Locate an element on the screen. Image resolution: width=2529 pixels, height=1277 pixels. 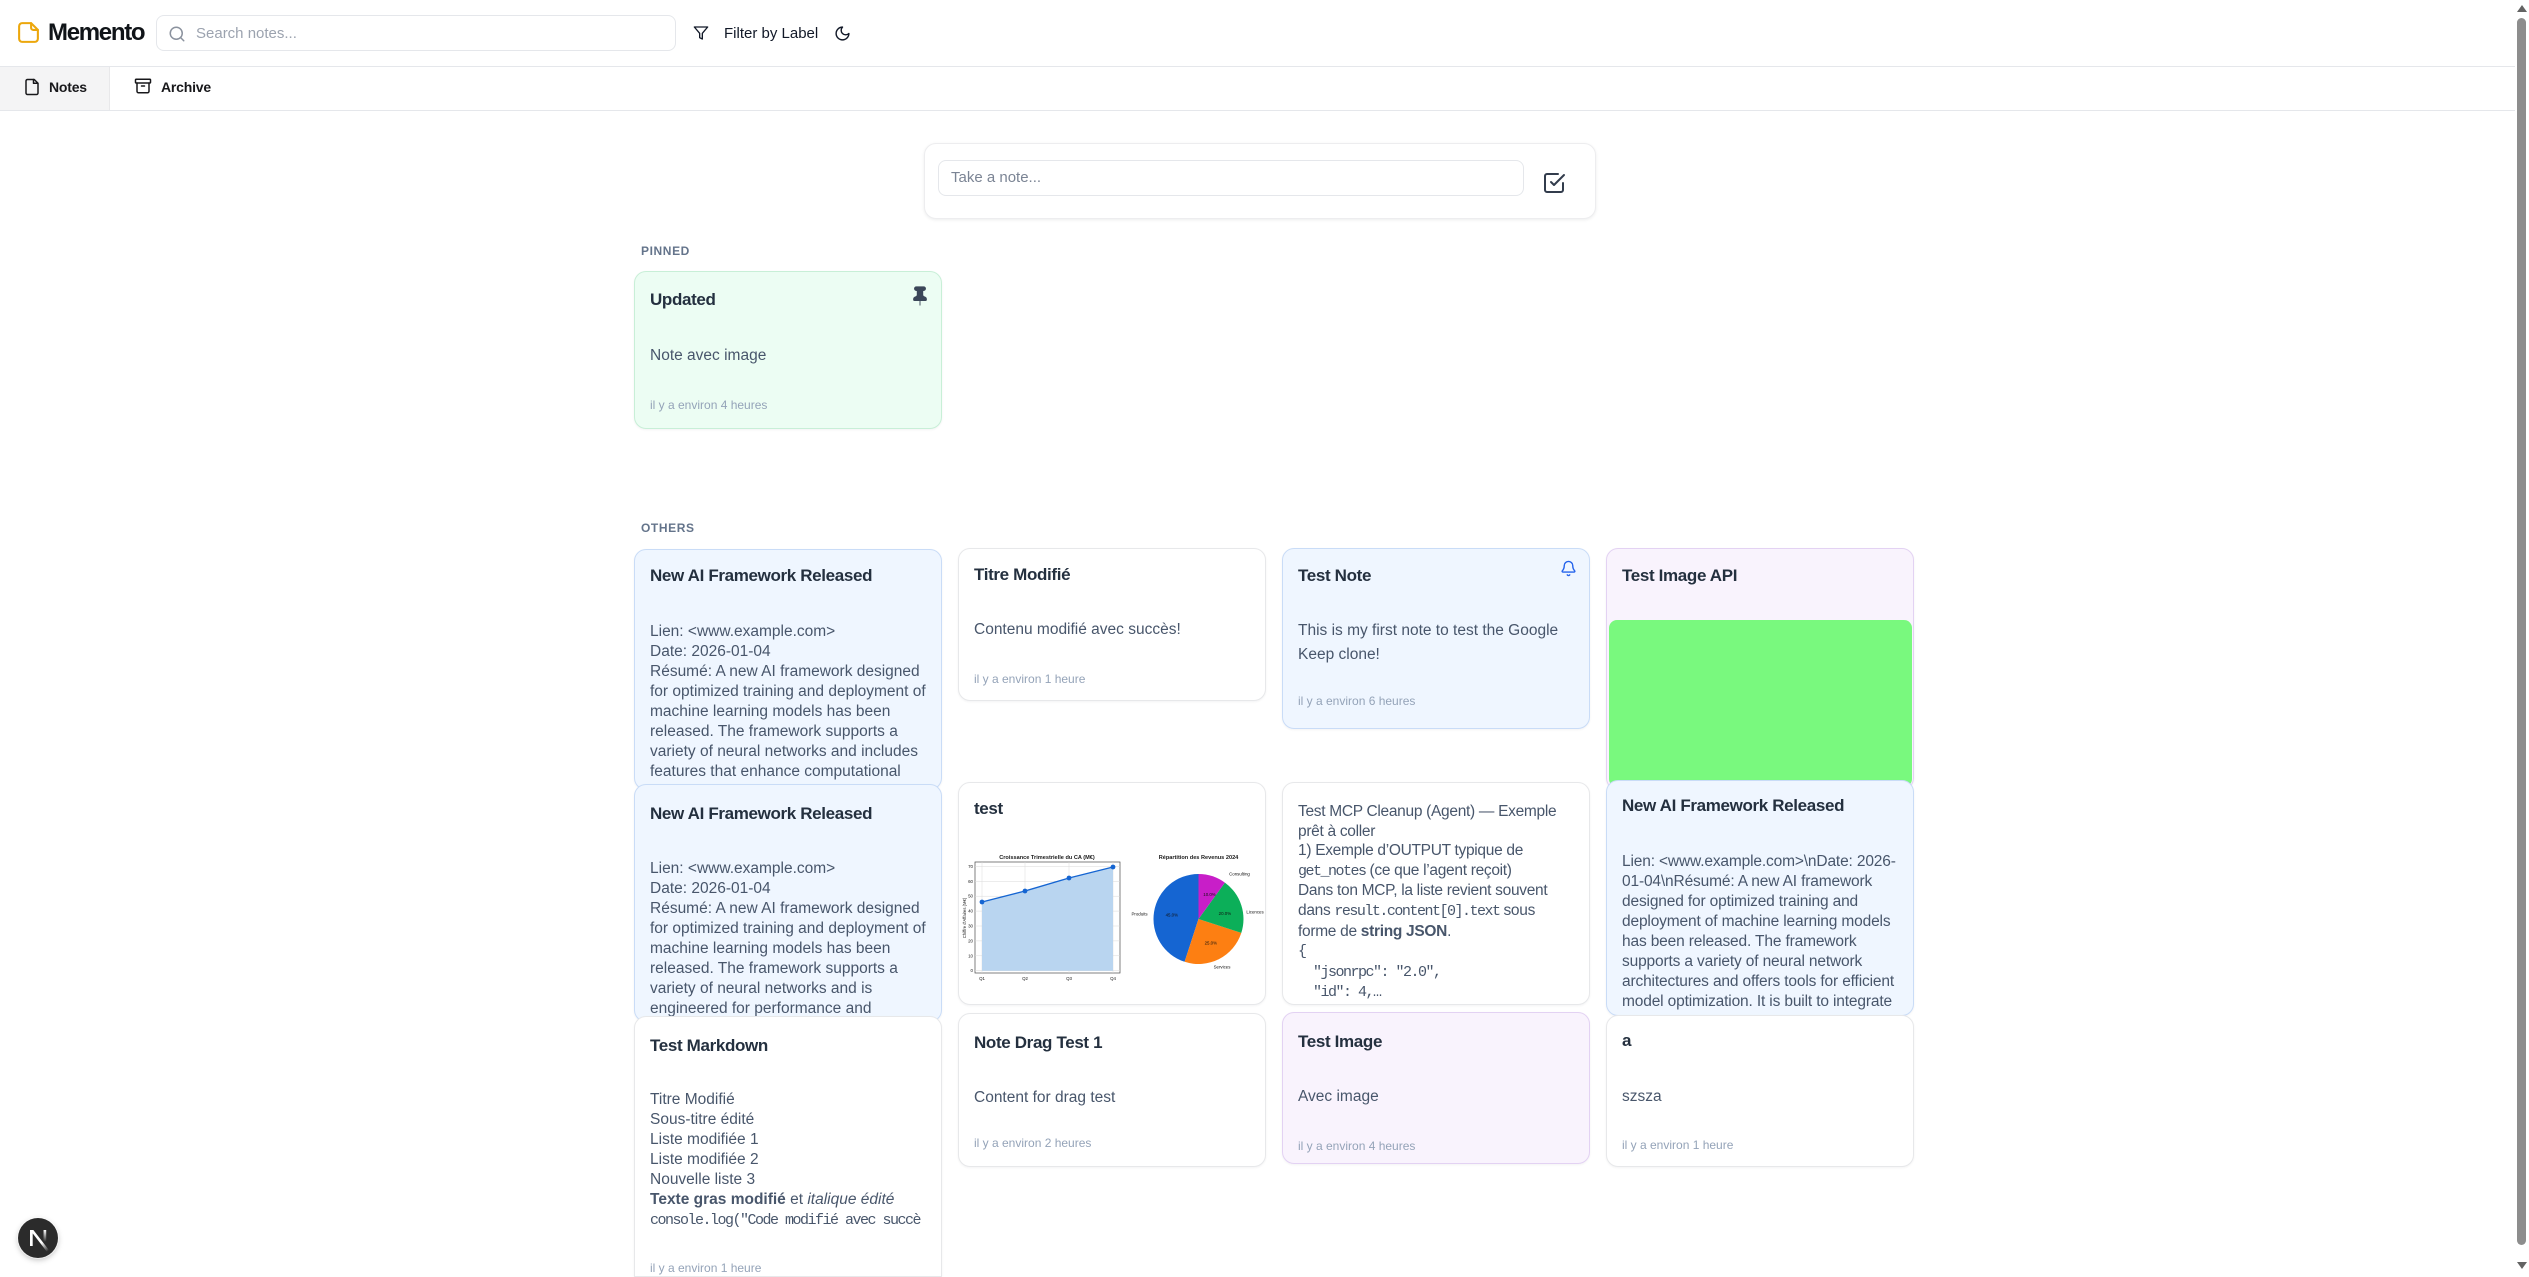
svg-text: Produits is located at coordinates (1139, 914).